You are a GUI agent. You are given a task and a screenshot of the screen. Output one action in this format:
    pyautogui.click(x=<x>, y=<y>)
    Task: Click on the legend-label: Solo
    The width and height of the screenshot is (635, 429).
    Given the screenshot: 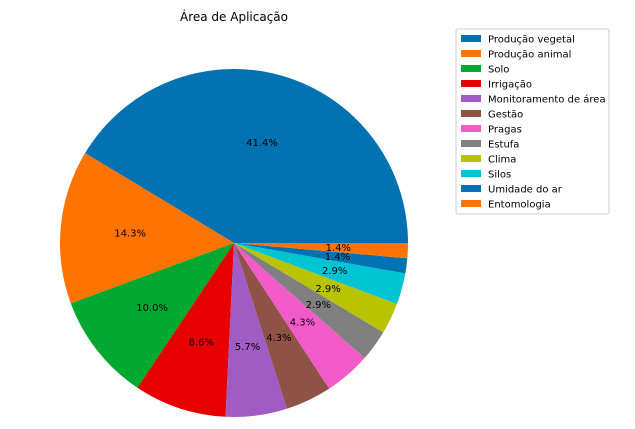 What is the action you would take?
    pyautogui.click(x=498, y=70)
    